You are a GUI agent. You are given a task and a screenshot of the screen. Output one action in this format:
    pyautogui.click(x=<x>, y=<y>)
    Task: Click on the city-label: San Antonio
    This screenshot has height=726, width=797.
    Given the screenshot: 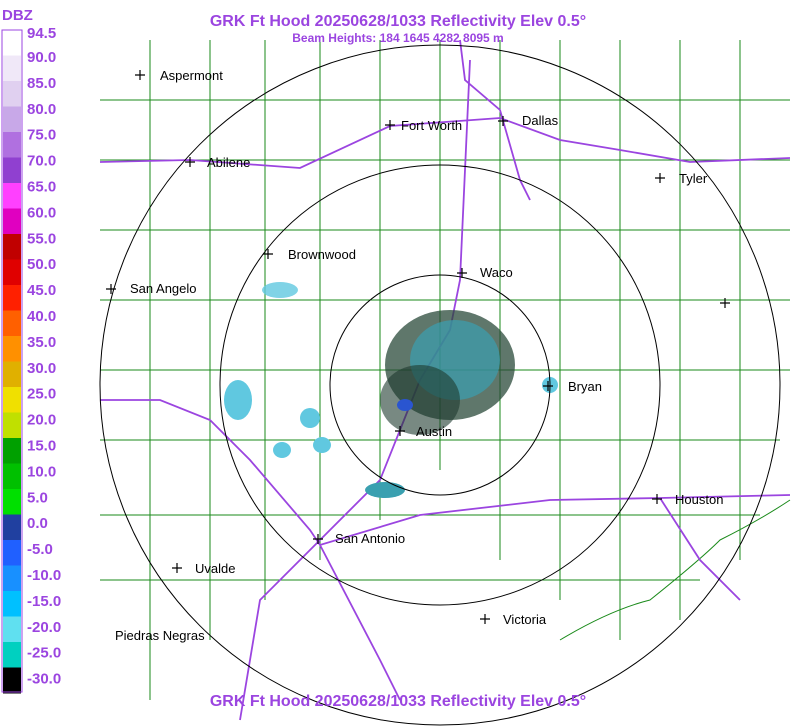 What is the action you would take?
    pyautogui.click(x=370, y=538)
    